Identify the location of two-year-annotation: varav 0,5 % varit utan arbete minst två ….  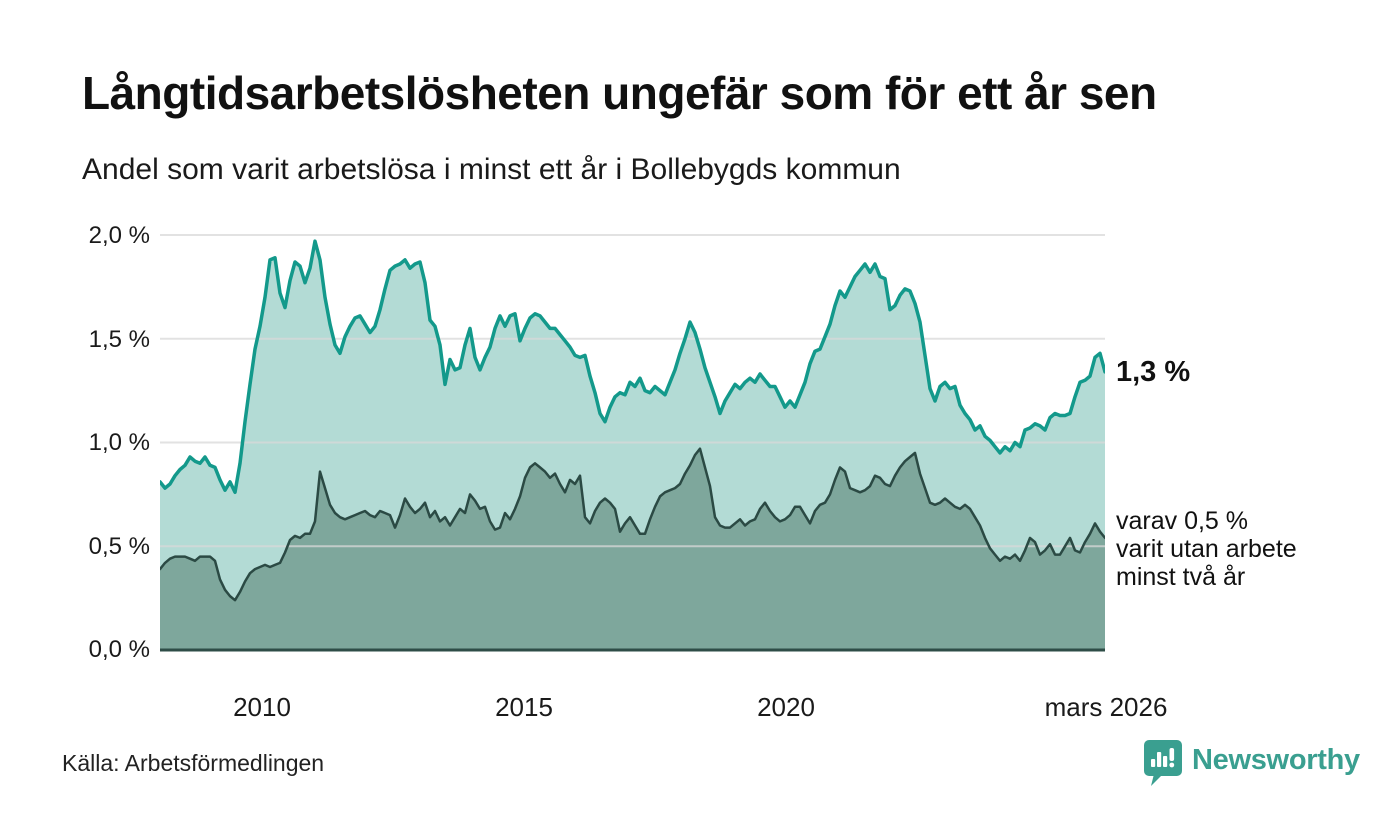
(1206, 549).